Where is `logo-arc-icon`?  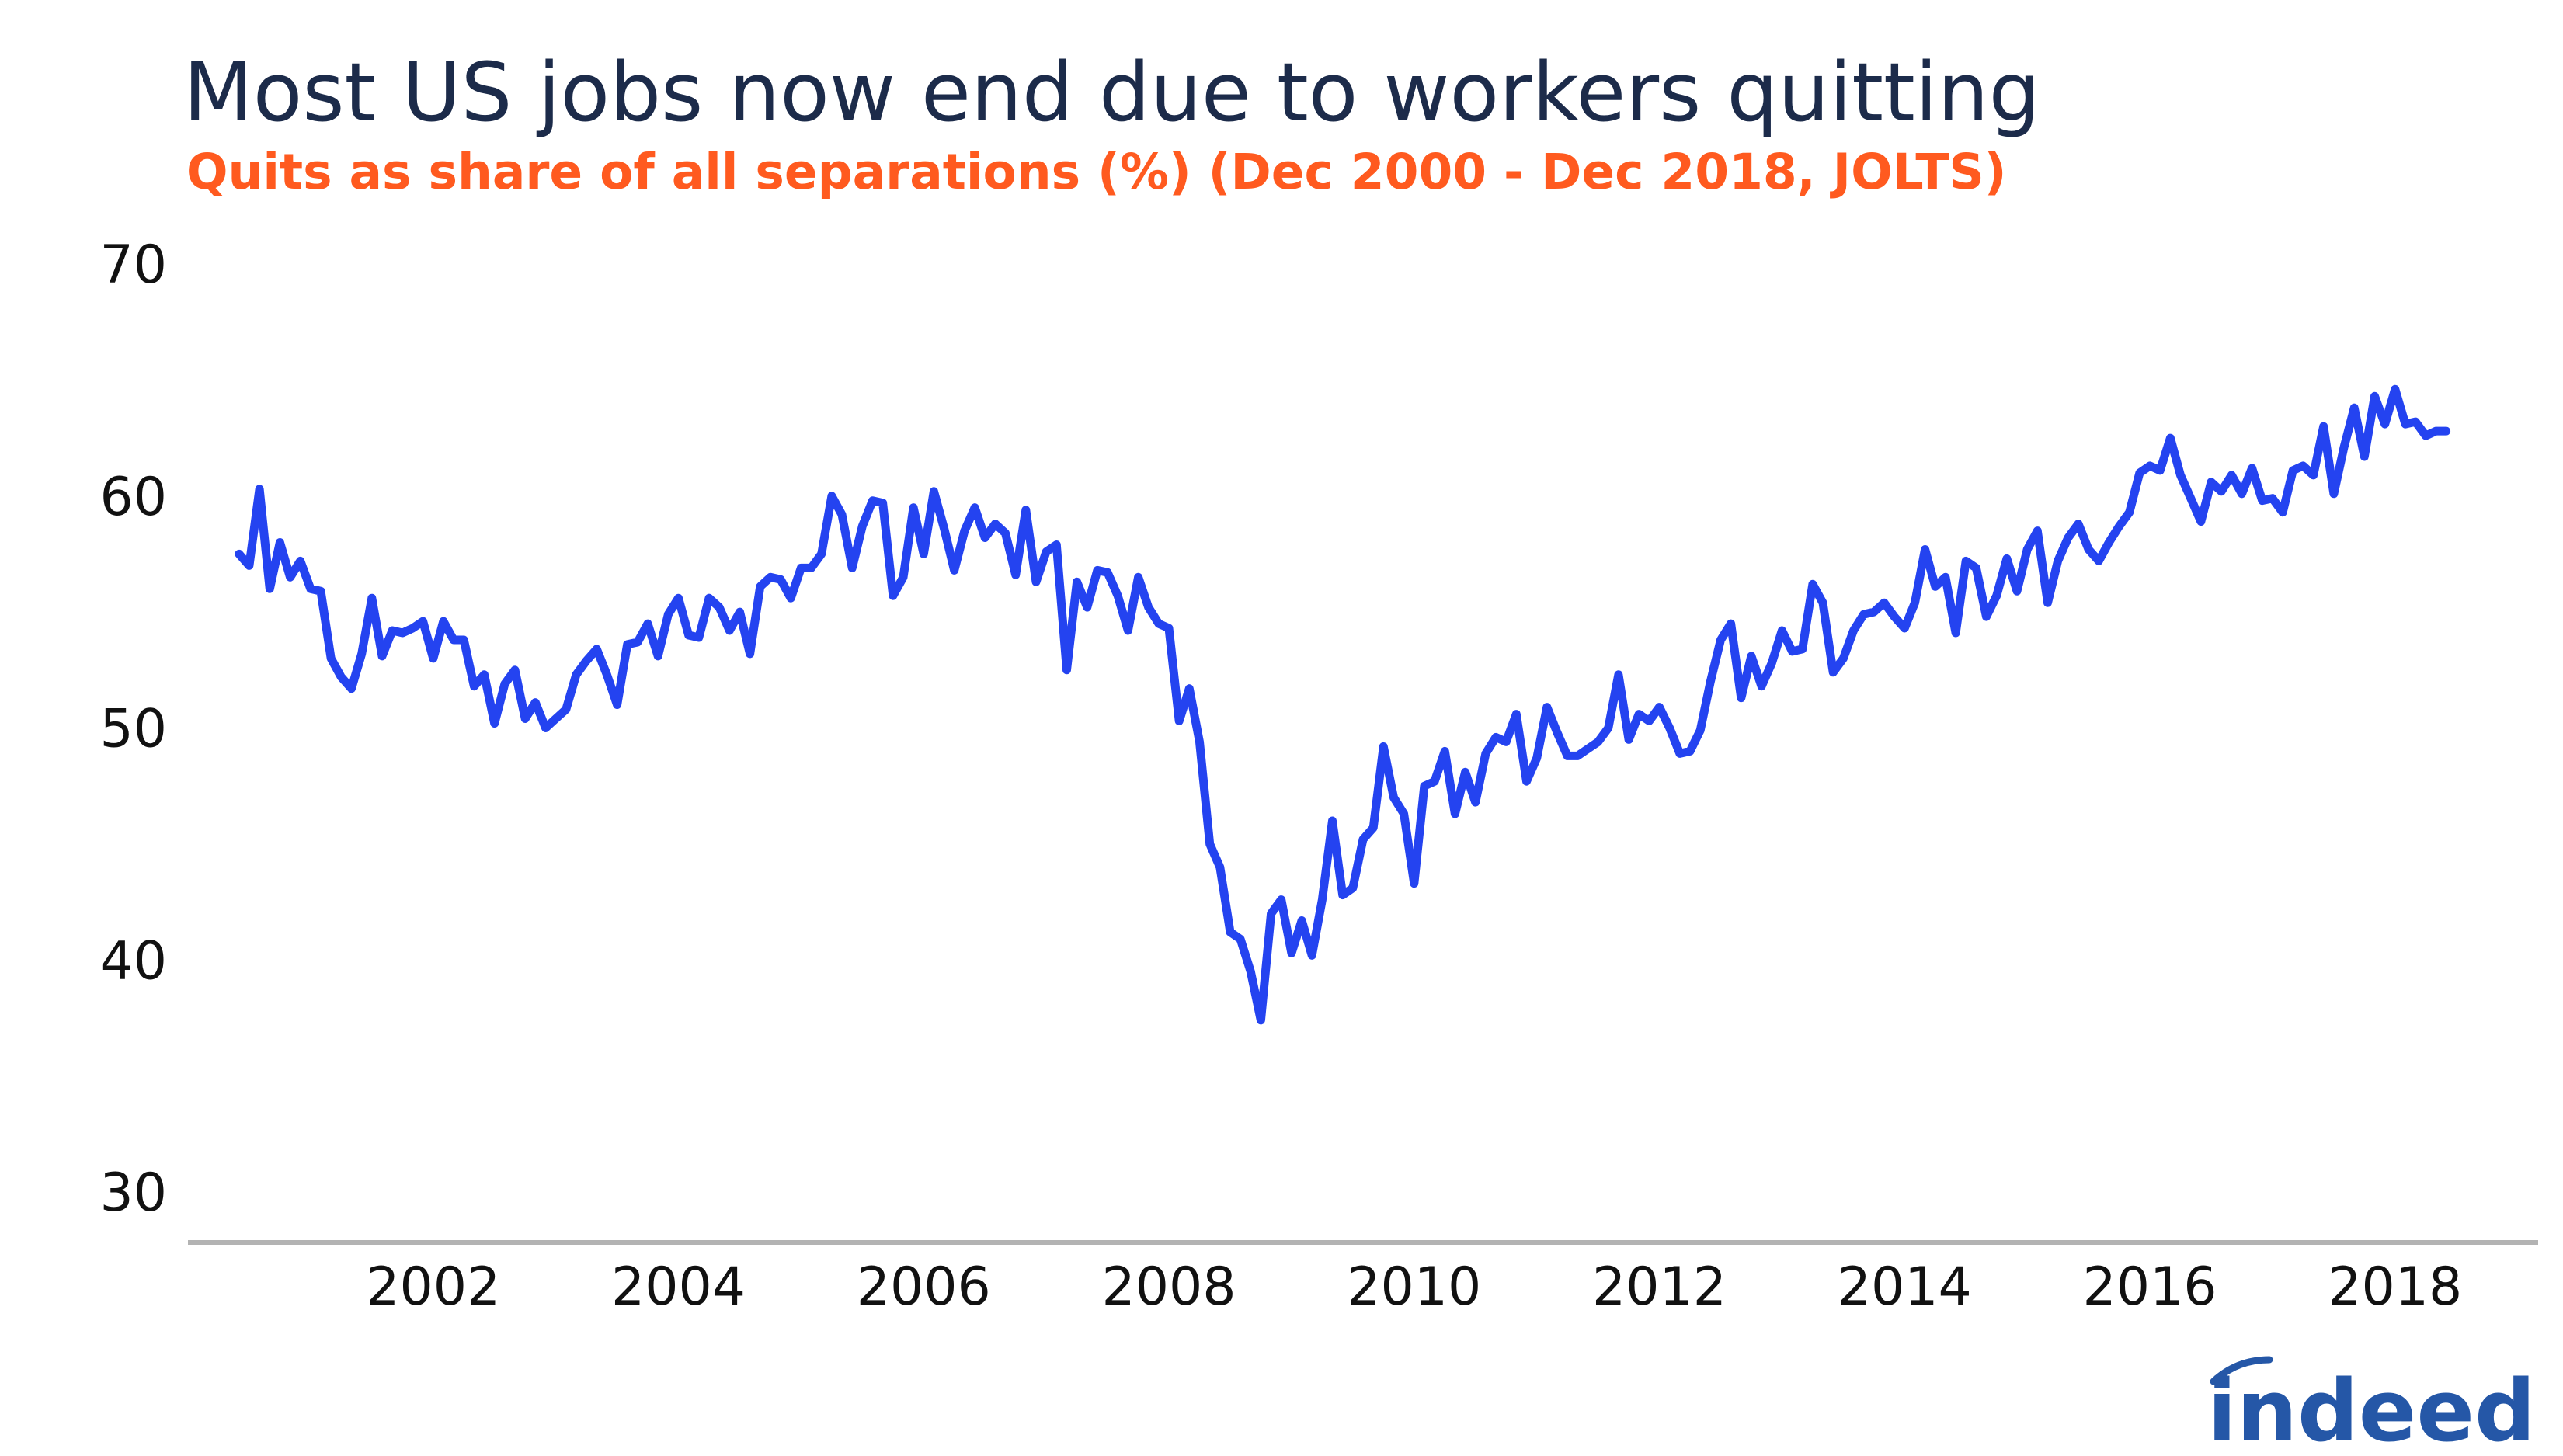
logo-arc-icon is located at coordinates (2241, 1370).